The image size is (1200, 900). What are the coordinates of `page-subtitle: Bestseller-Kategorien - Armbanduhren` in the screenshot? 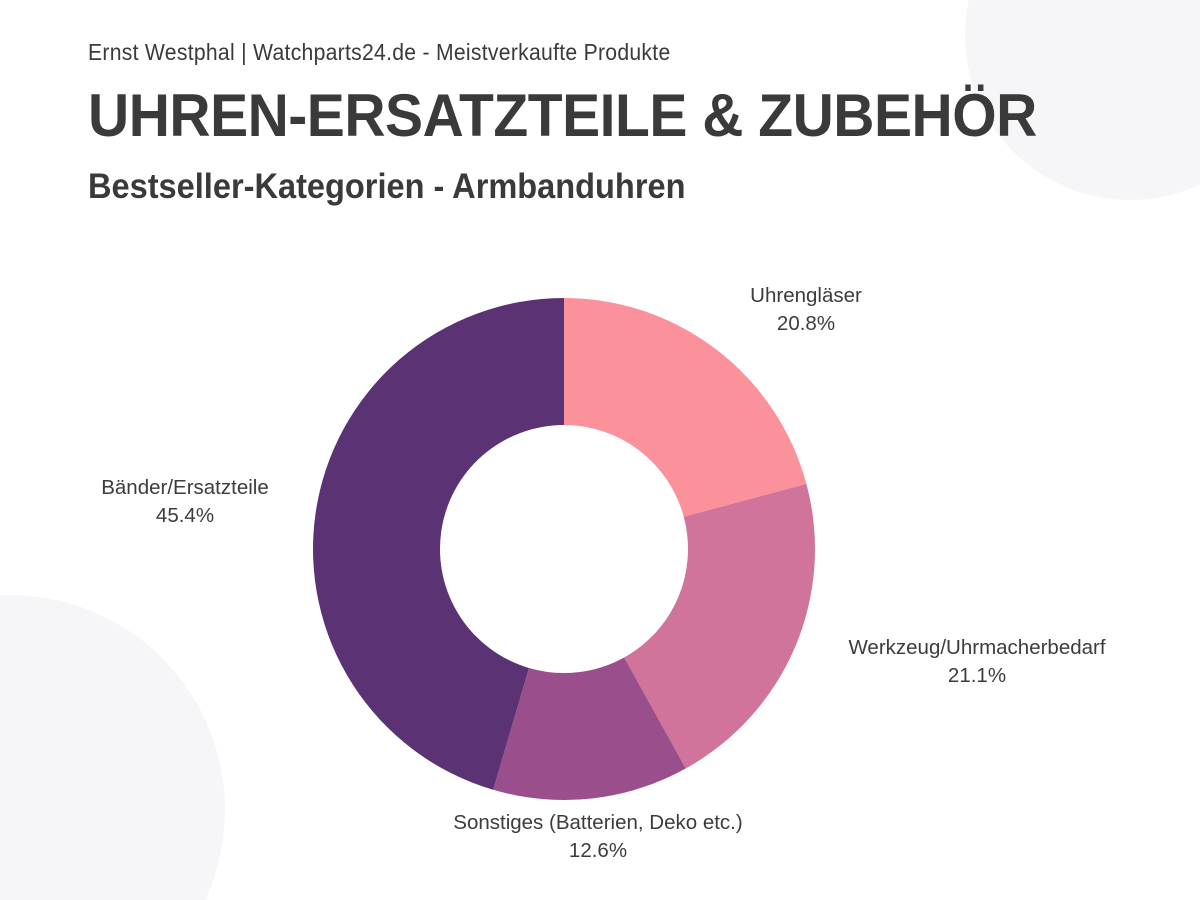 It's located at (387, 187).